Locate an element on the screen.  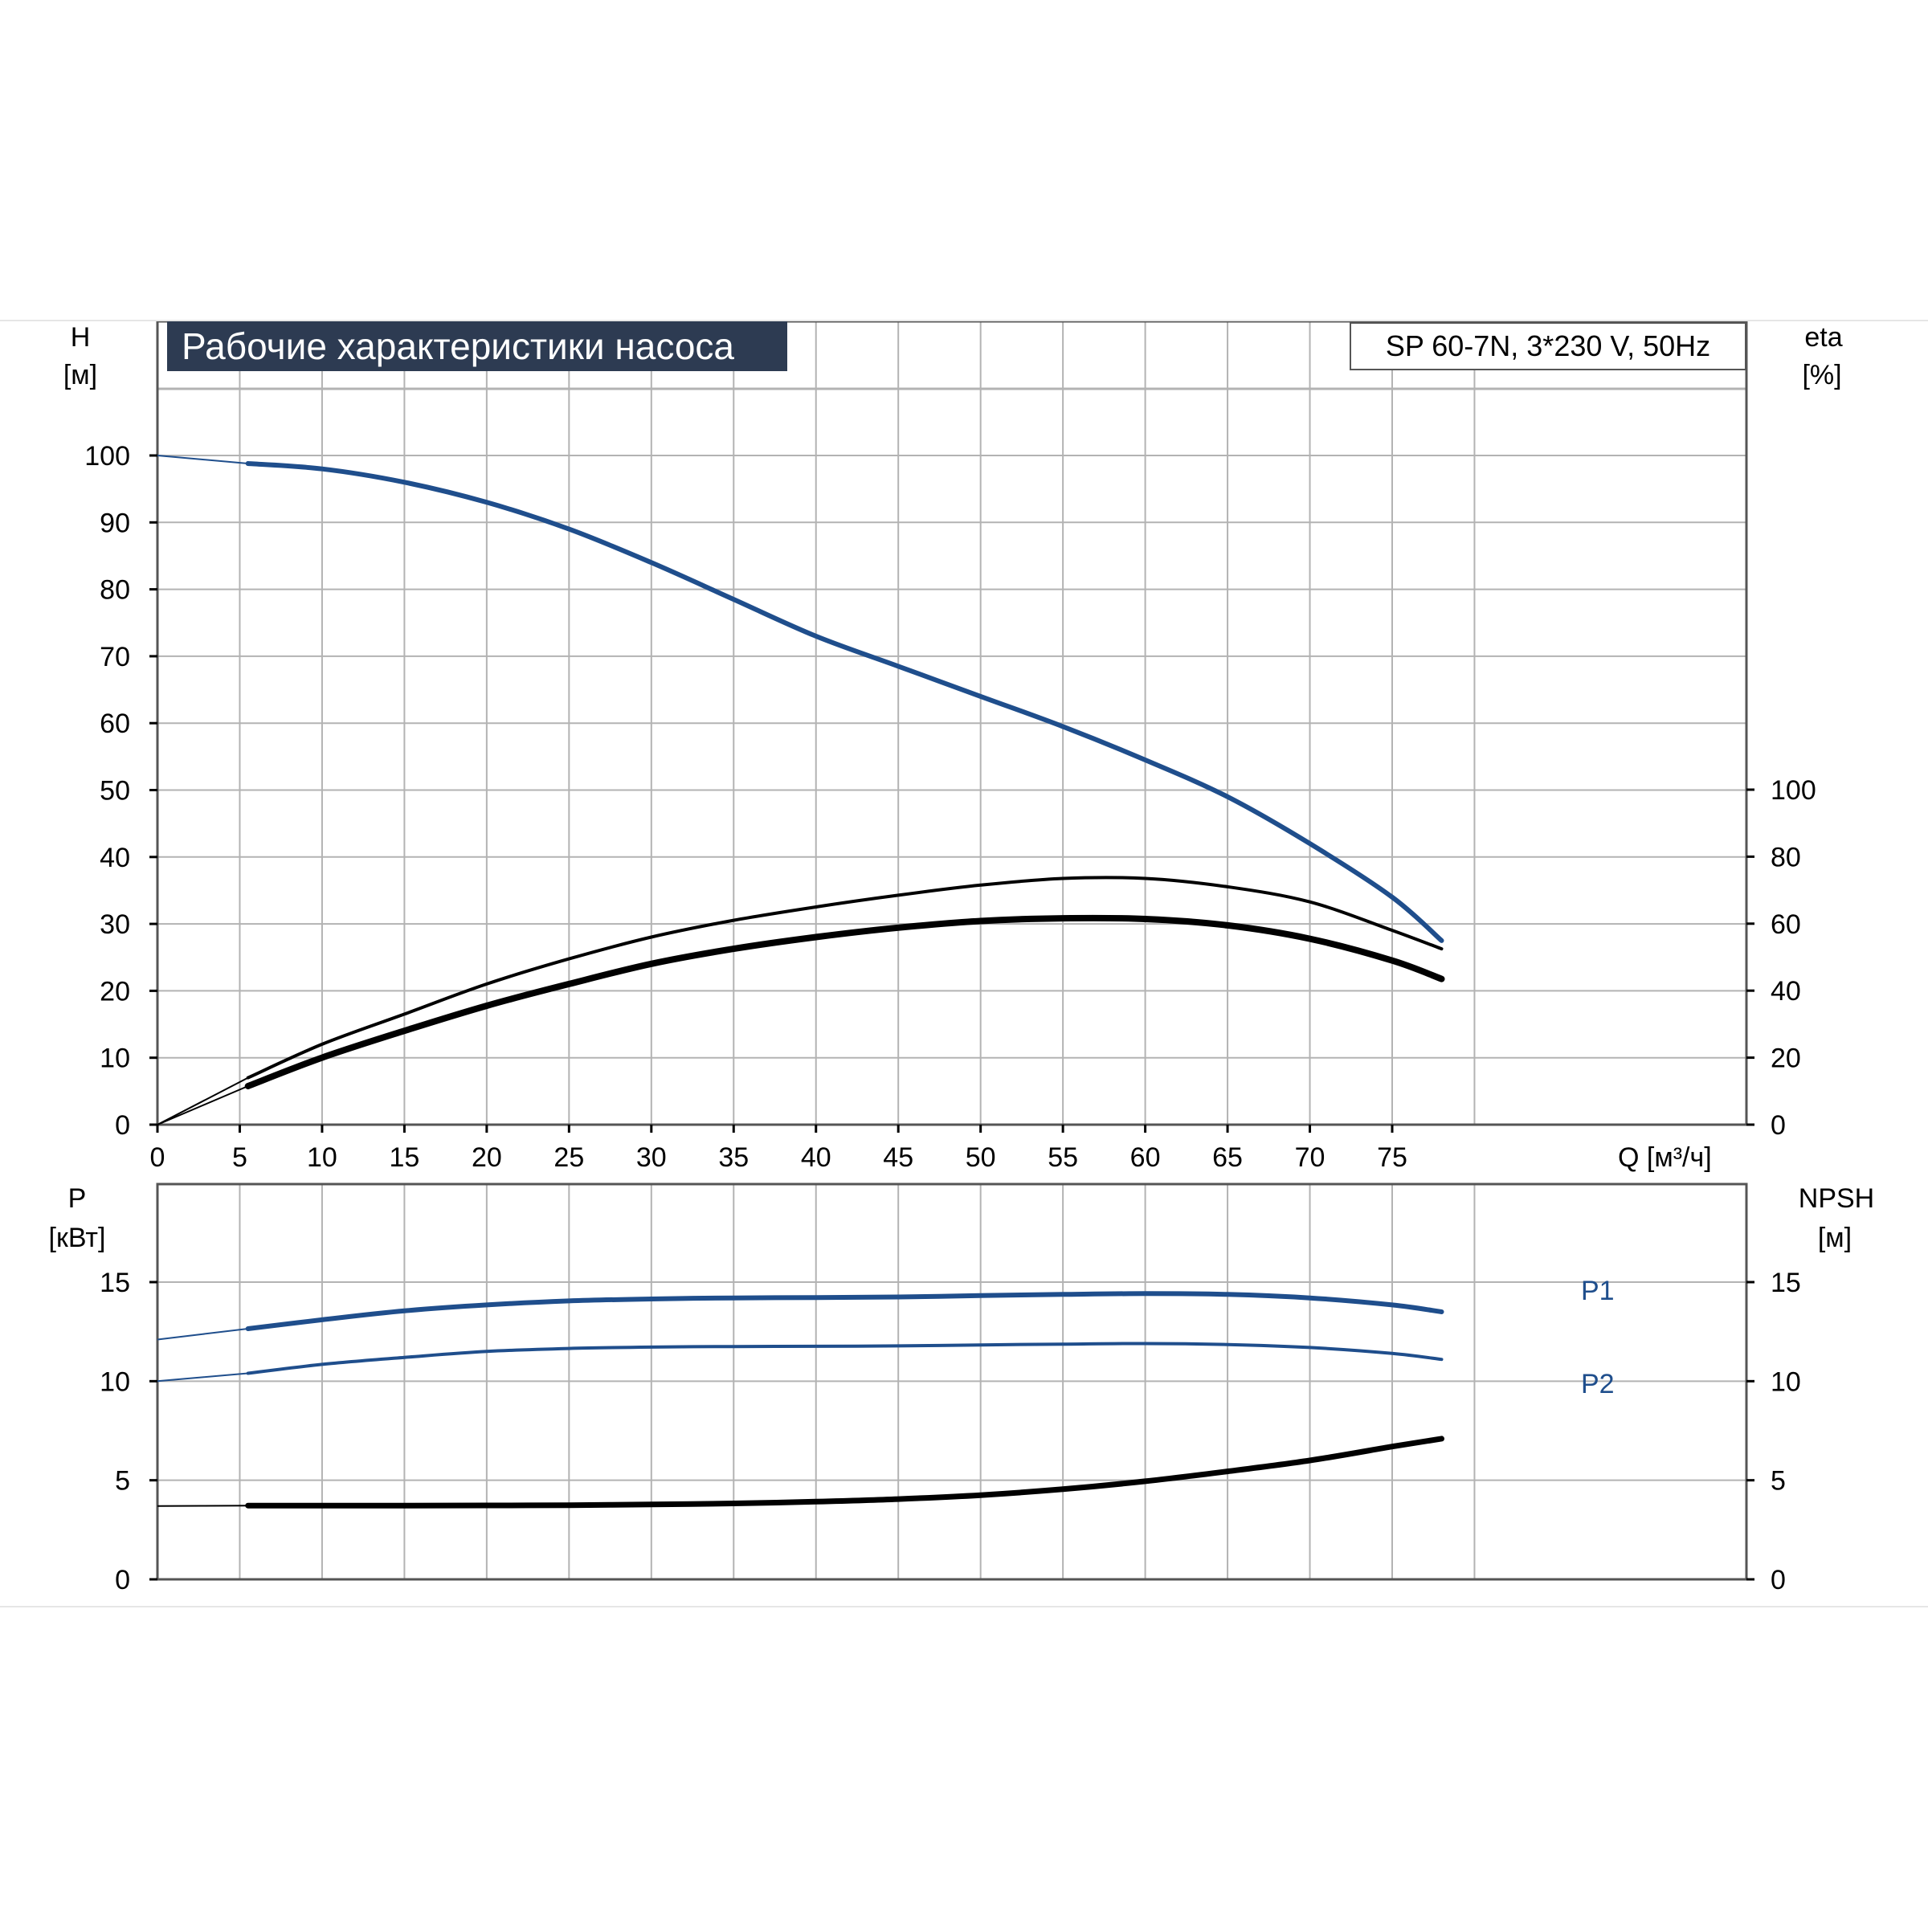
npsh-tick-label: 10 is located at coordinates (1786, 1381).